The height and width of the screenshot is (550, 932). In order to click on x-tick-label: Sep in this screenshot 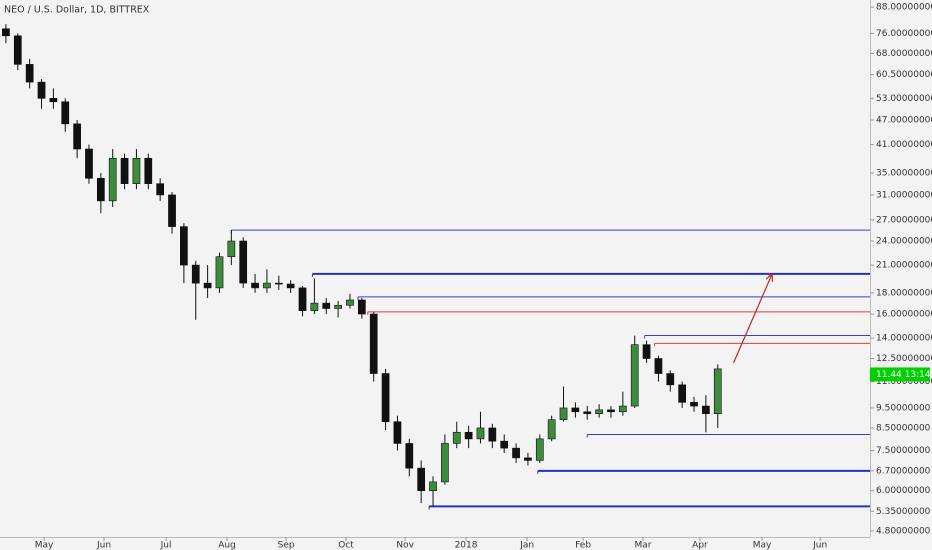, I will do `click(286, 545)`.